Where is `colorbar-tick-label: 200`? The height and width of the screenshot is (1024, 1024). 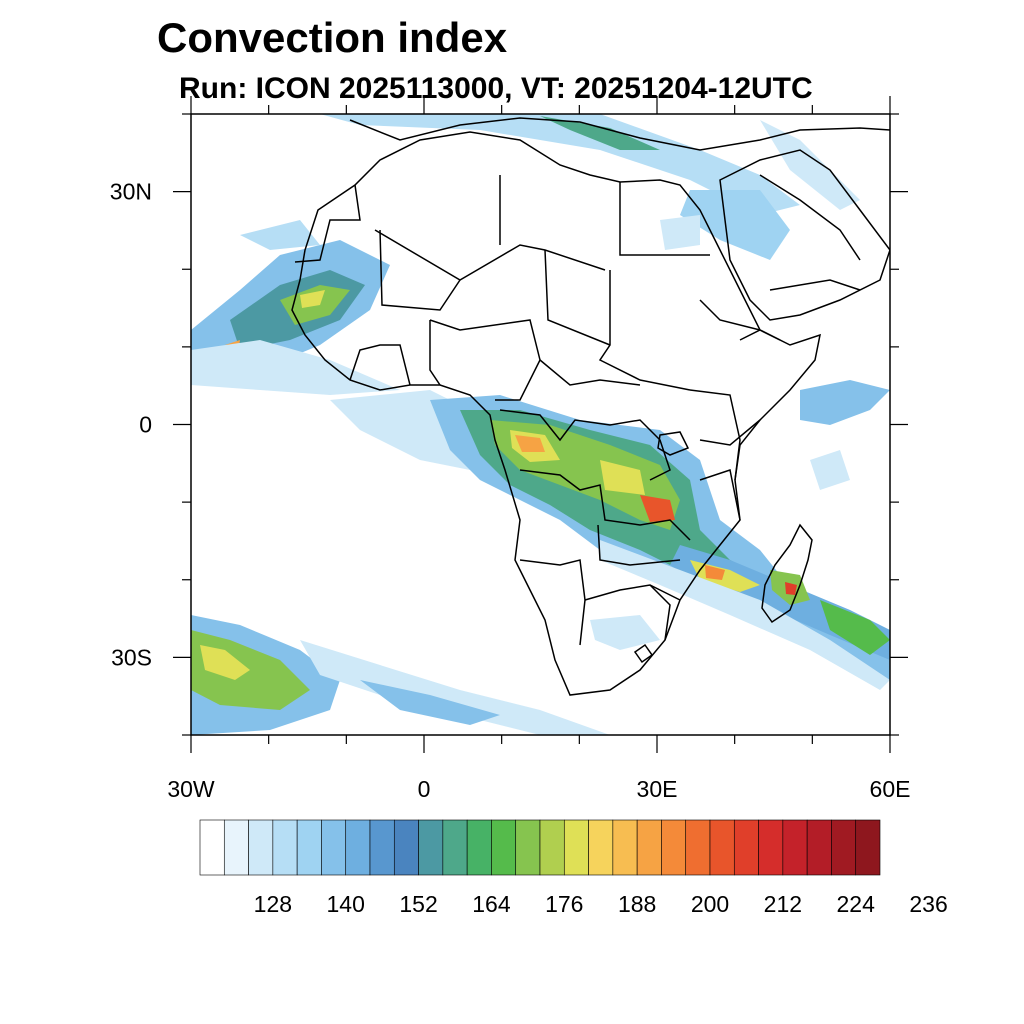
colorbar-tick-label: 200 is located at coordinates (710, 904).